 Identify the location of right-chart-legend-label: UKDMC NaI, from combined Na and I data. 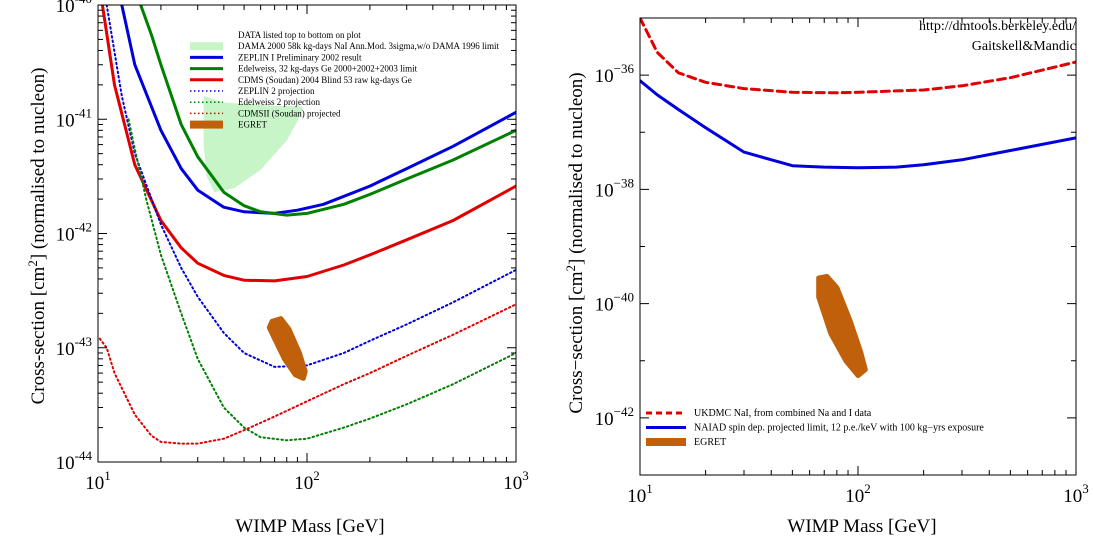
(783, 413).